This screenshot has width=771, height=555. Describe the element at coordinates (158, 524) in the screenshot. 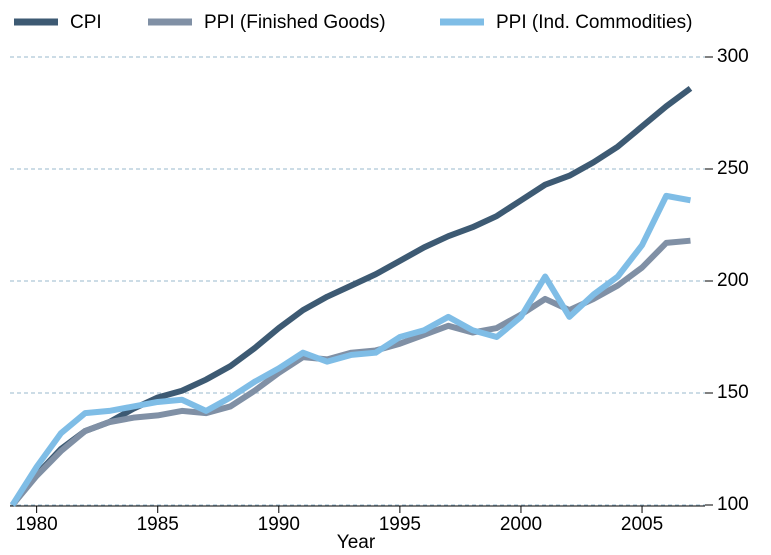

I see `x-tick-label: 1985` at that location.